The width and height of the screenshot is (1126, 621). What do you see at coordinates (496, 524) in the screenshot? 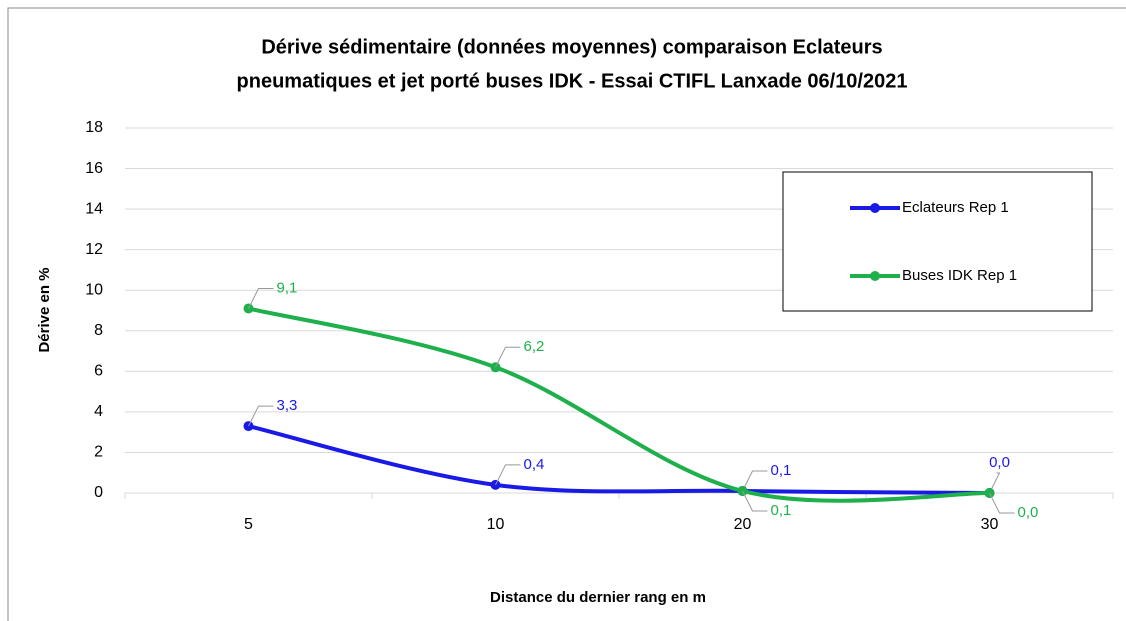
I see `x-tick-label: 10` at bounding box center [496, 524].